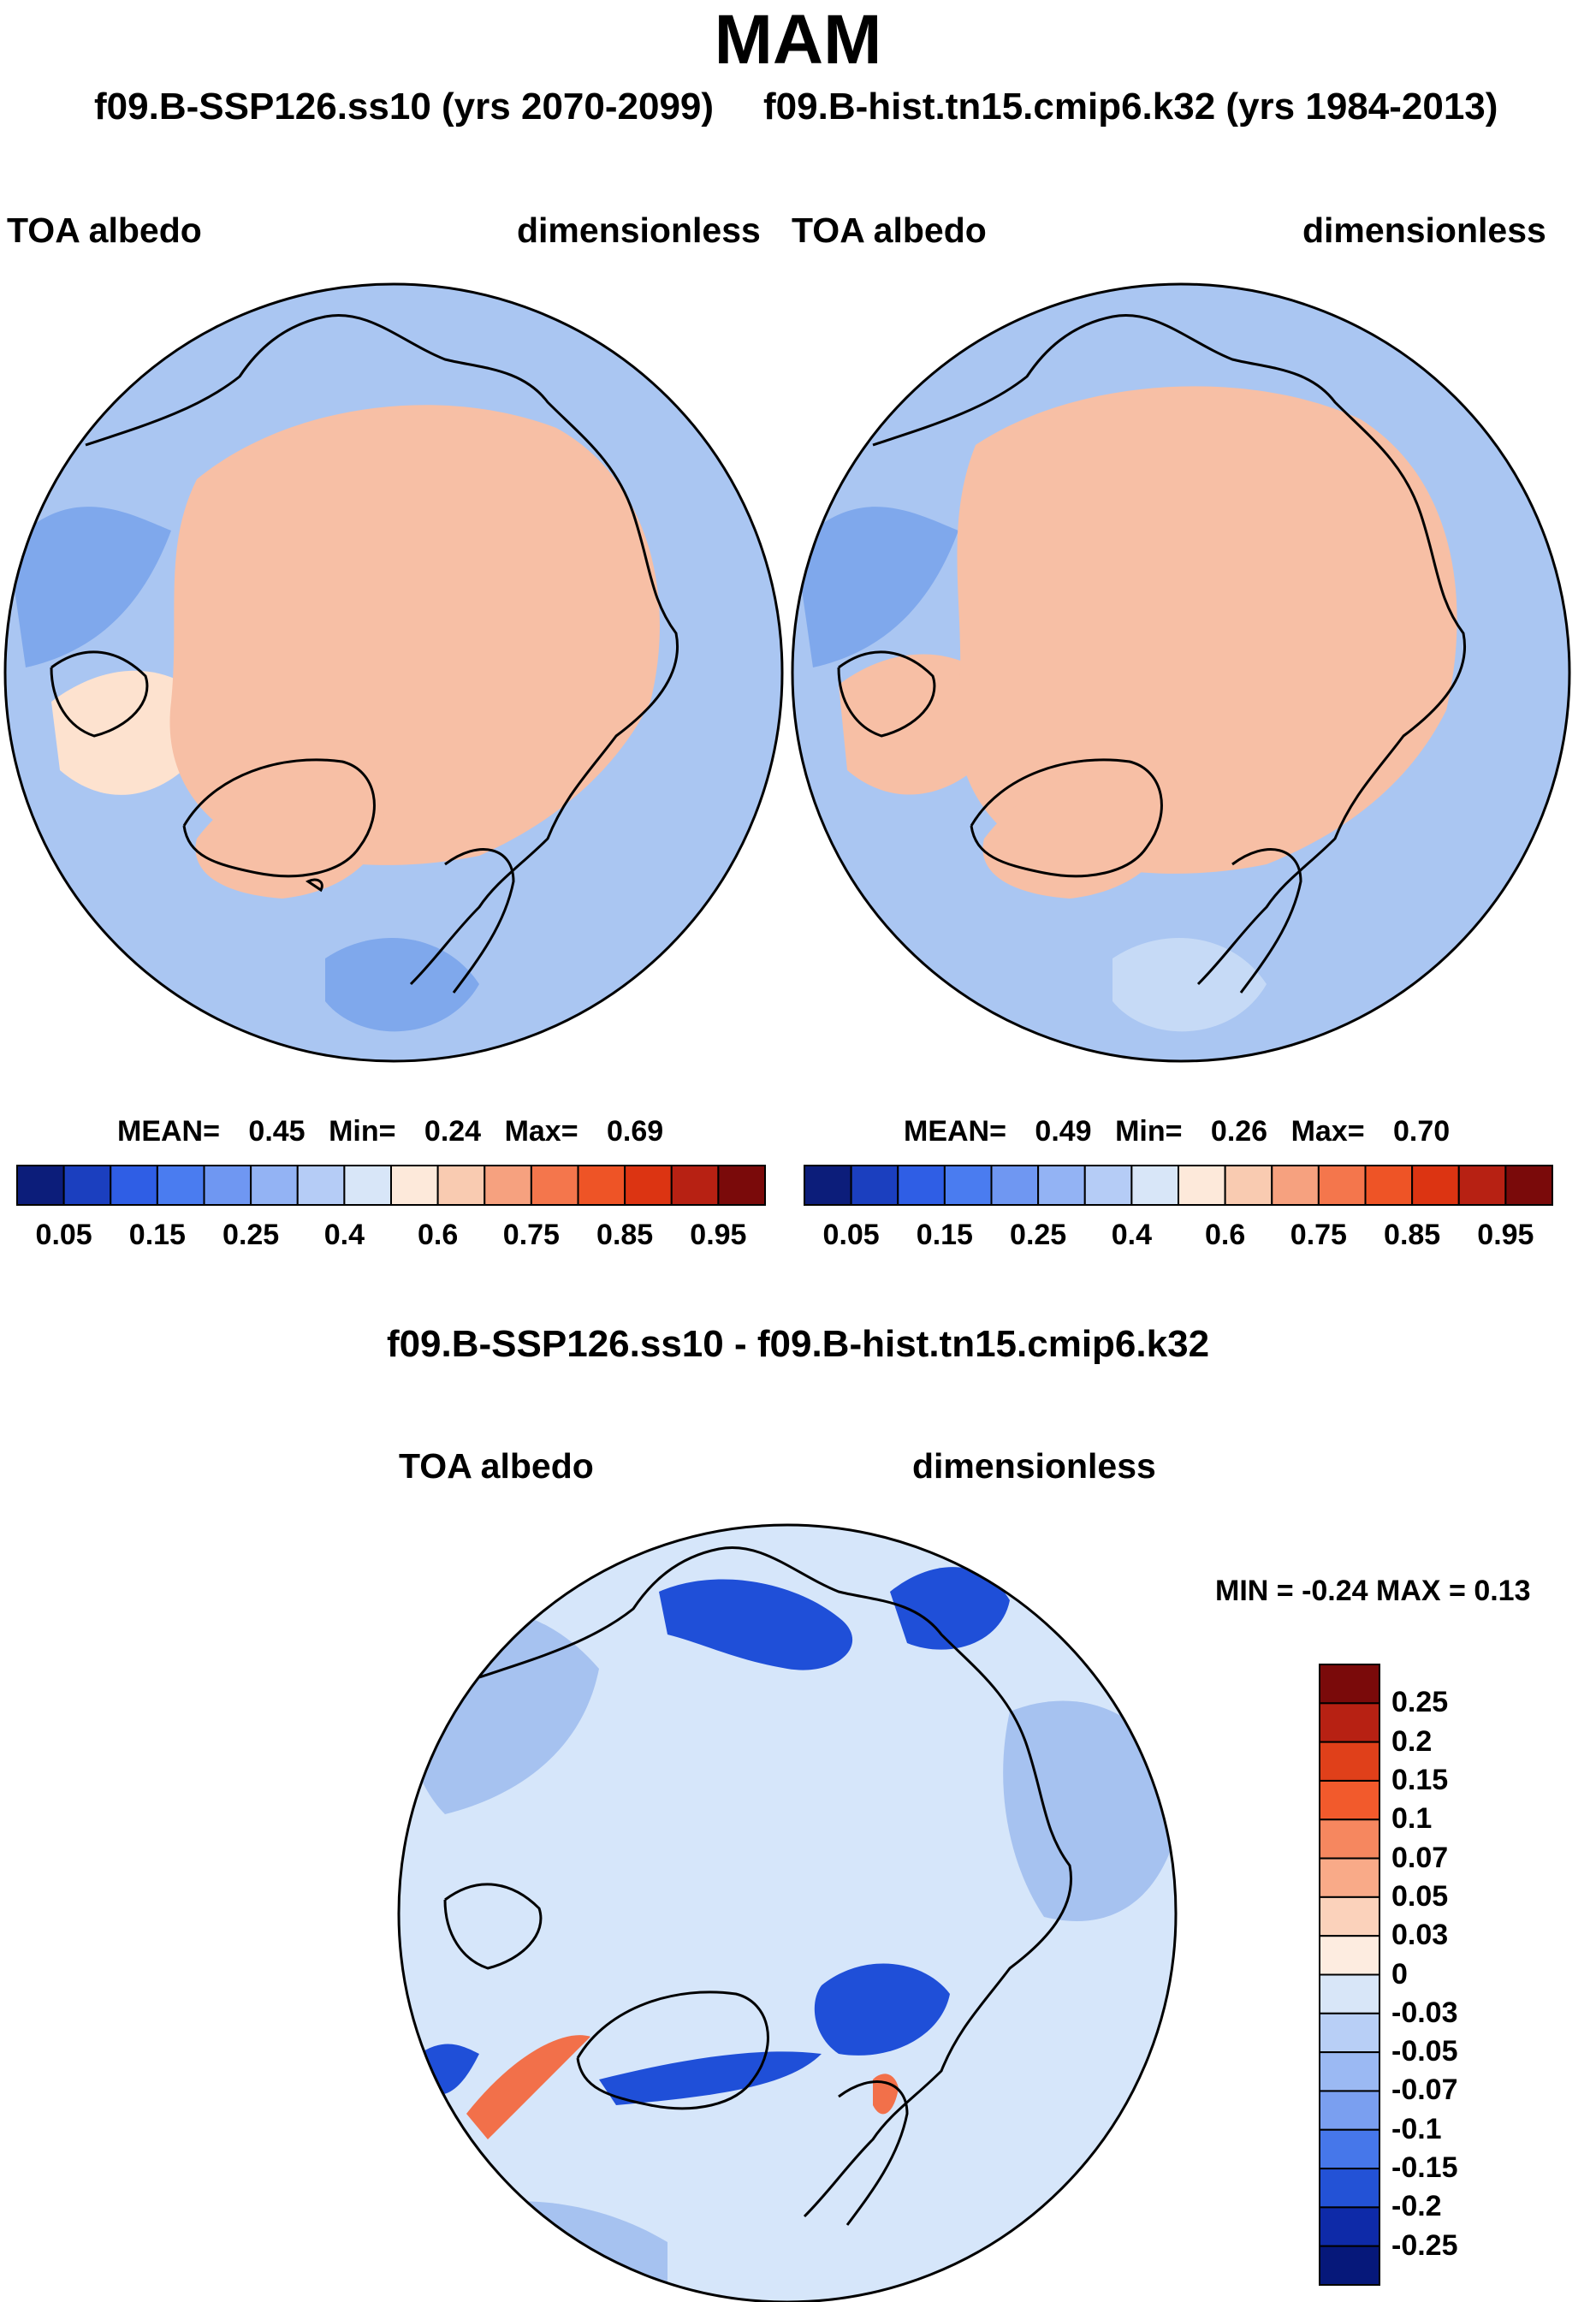  I want to click on right-max-label: Max=, so click(1327, 1131).